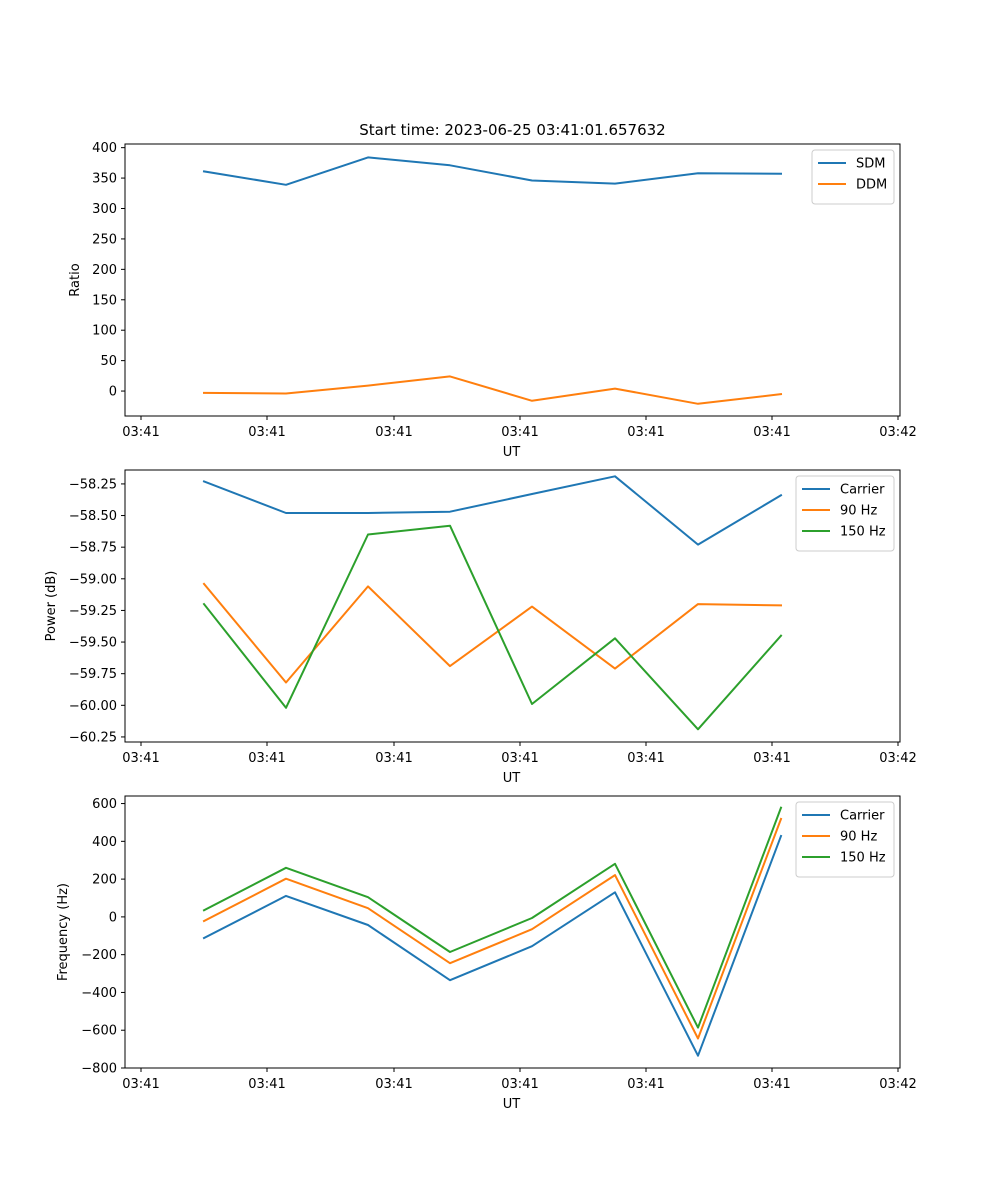 This screenshot has width=1000, height=1200. What do you see at coordinates (93, 706) in the screenshot?
I see `y-tick-label: −60.00` at bounding box center [93, 706].